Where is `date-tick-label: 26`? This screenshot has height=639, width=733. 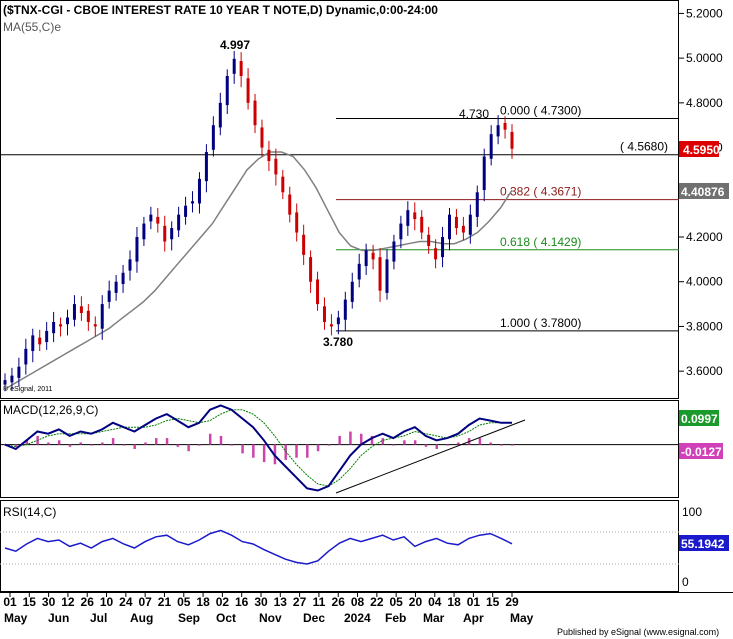 date-tick-label: 26 is located at coordinates (88, 602).